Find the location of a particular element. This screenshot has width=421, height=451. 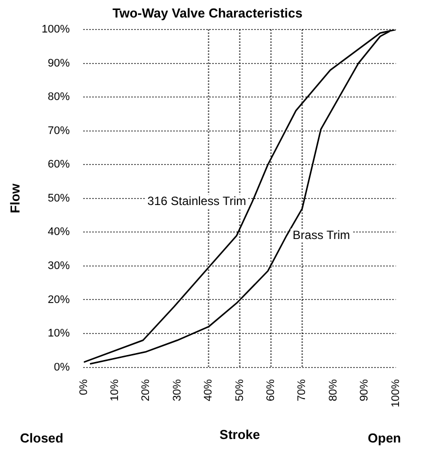

x-tick-label: 50% is located at coordinates (240, 390).